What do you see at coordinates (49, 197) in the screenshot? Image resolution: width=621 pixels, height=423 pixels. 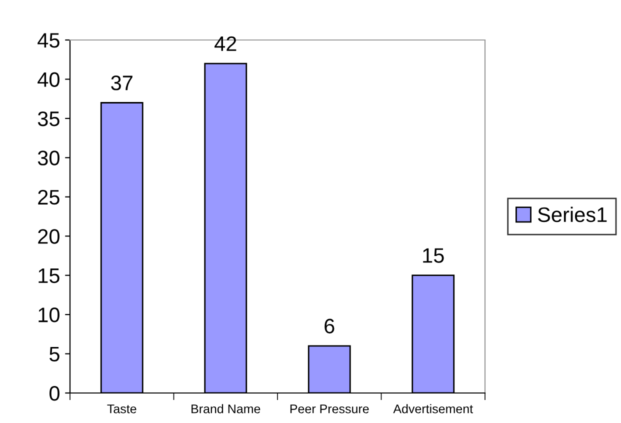 I see `y-tick-label: 25` at bounding box center [49, 197].